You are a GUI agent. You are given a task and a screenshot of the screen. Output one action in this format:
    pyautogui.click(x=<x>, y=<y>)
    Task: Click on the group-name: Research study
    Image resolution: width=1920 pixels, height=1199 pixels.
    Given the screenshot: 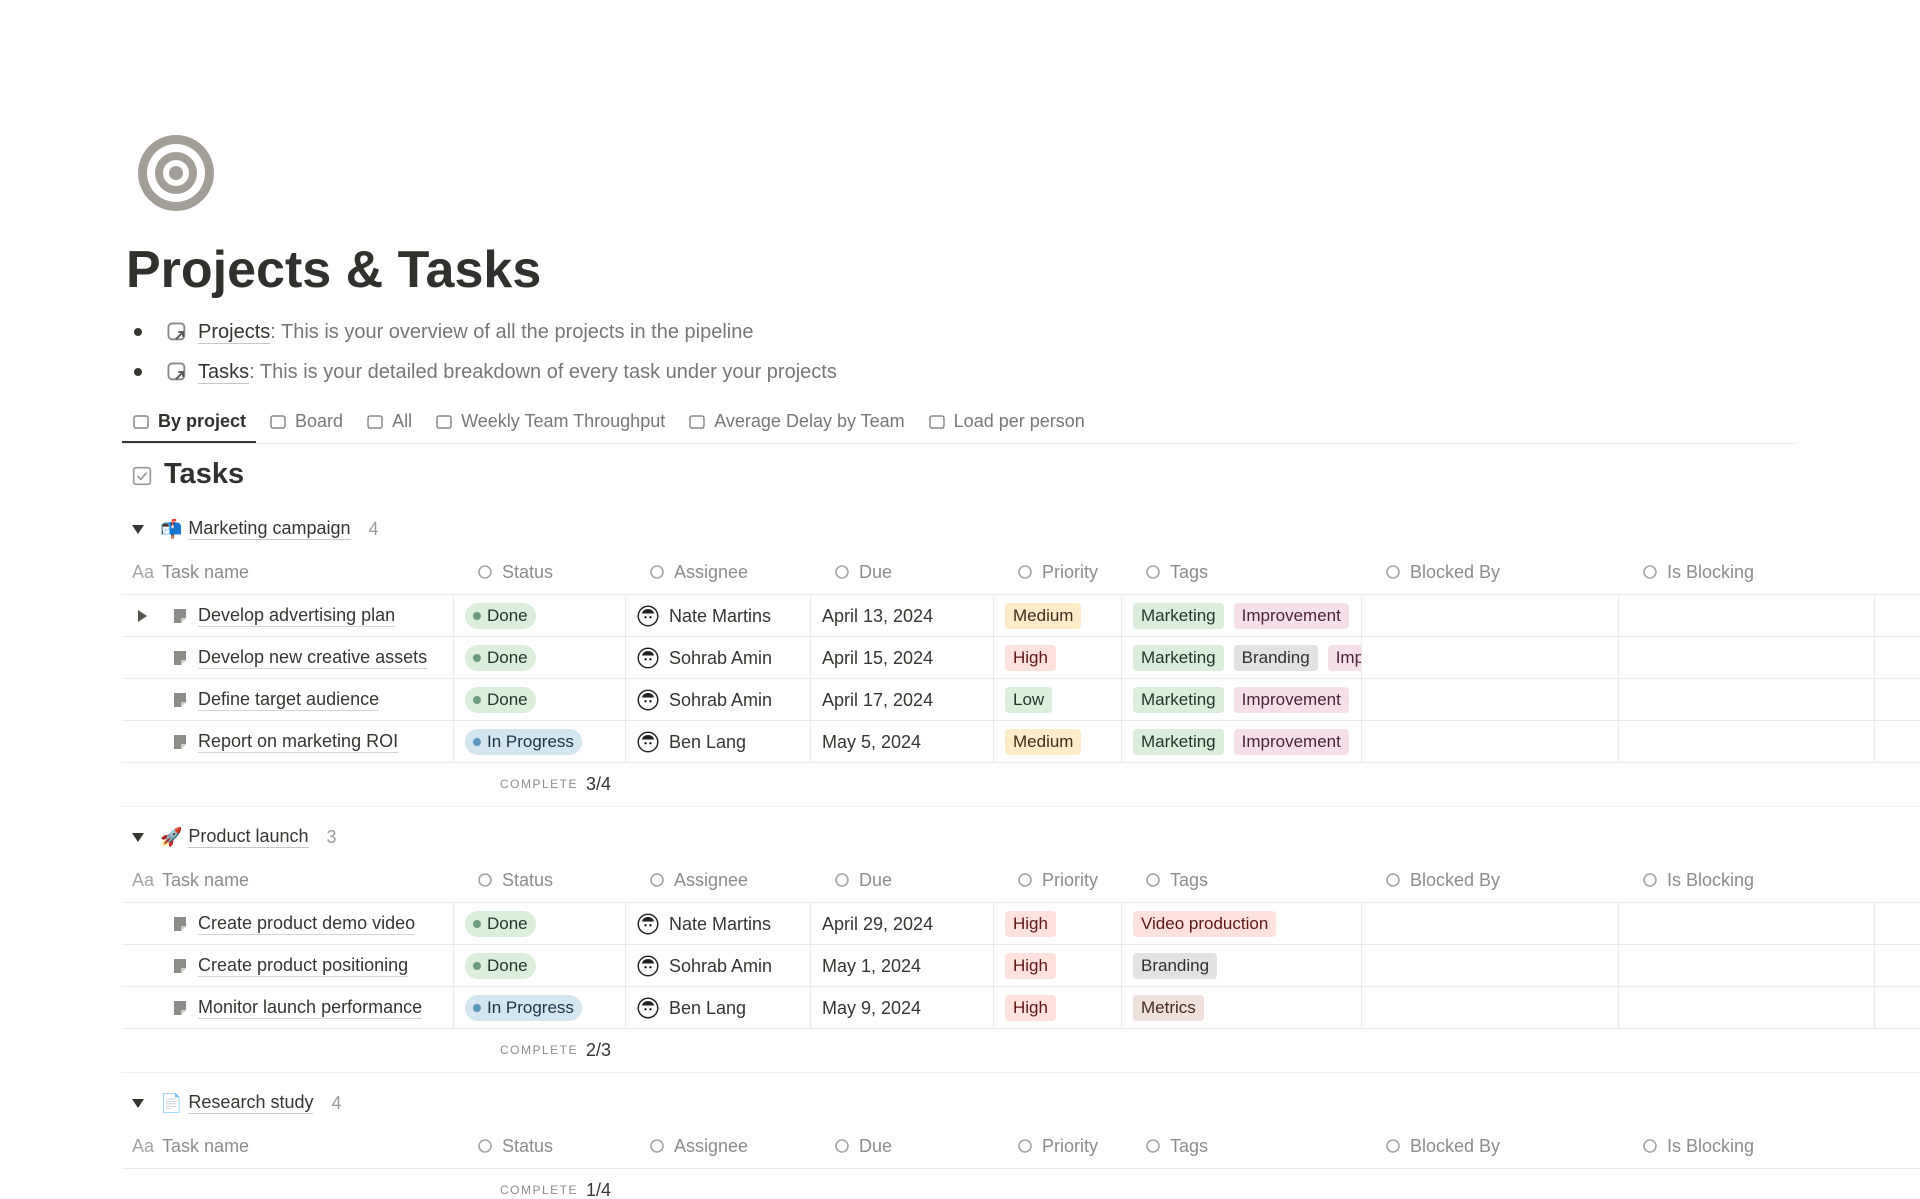 What is the action you would take?
    pyautogui.click(x=251, y=1103)
    